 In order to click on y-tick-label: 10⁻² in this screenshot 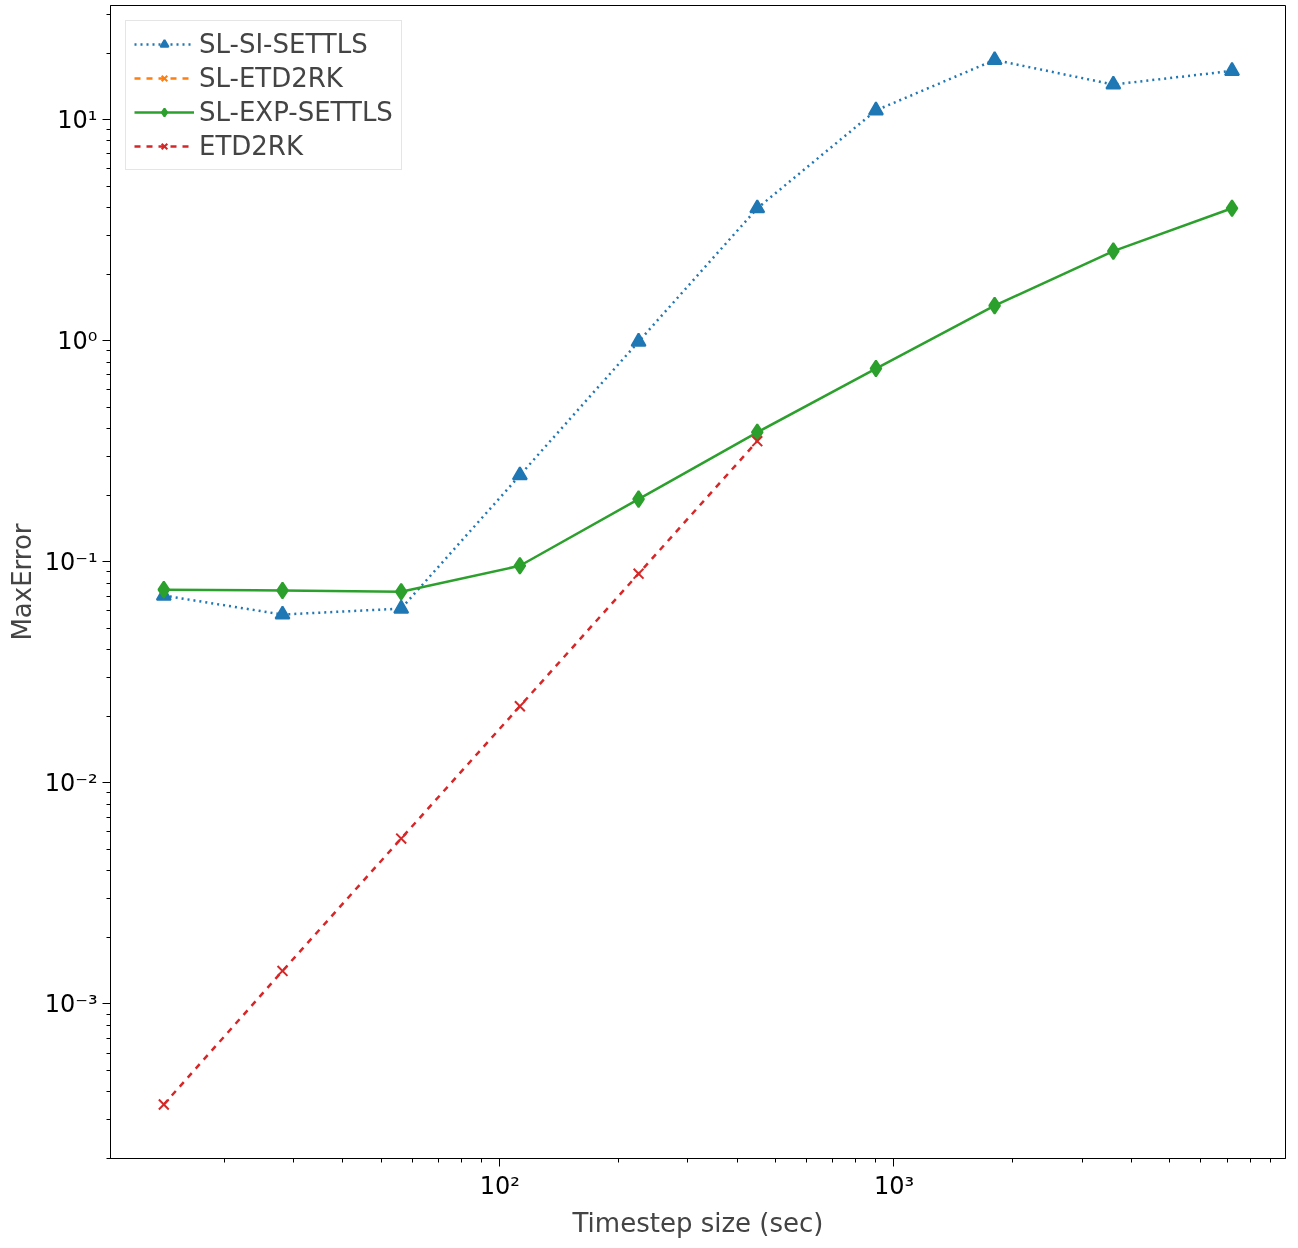, I will do `click(71, 782)`.